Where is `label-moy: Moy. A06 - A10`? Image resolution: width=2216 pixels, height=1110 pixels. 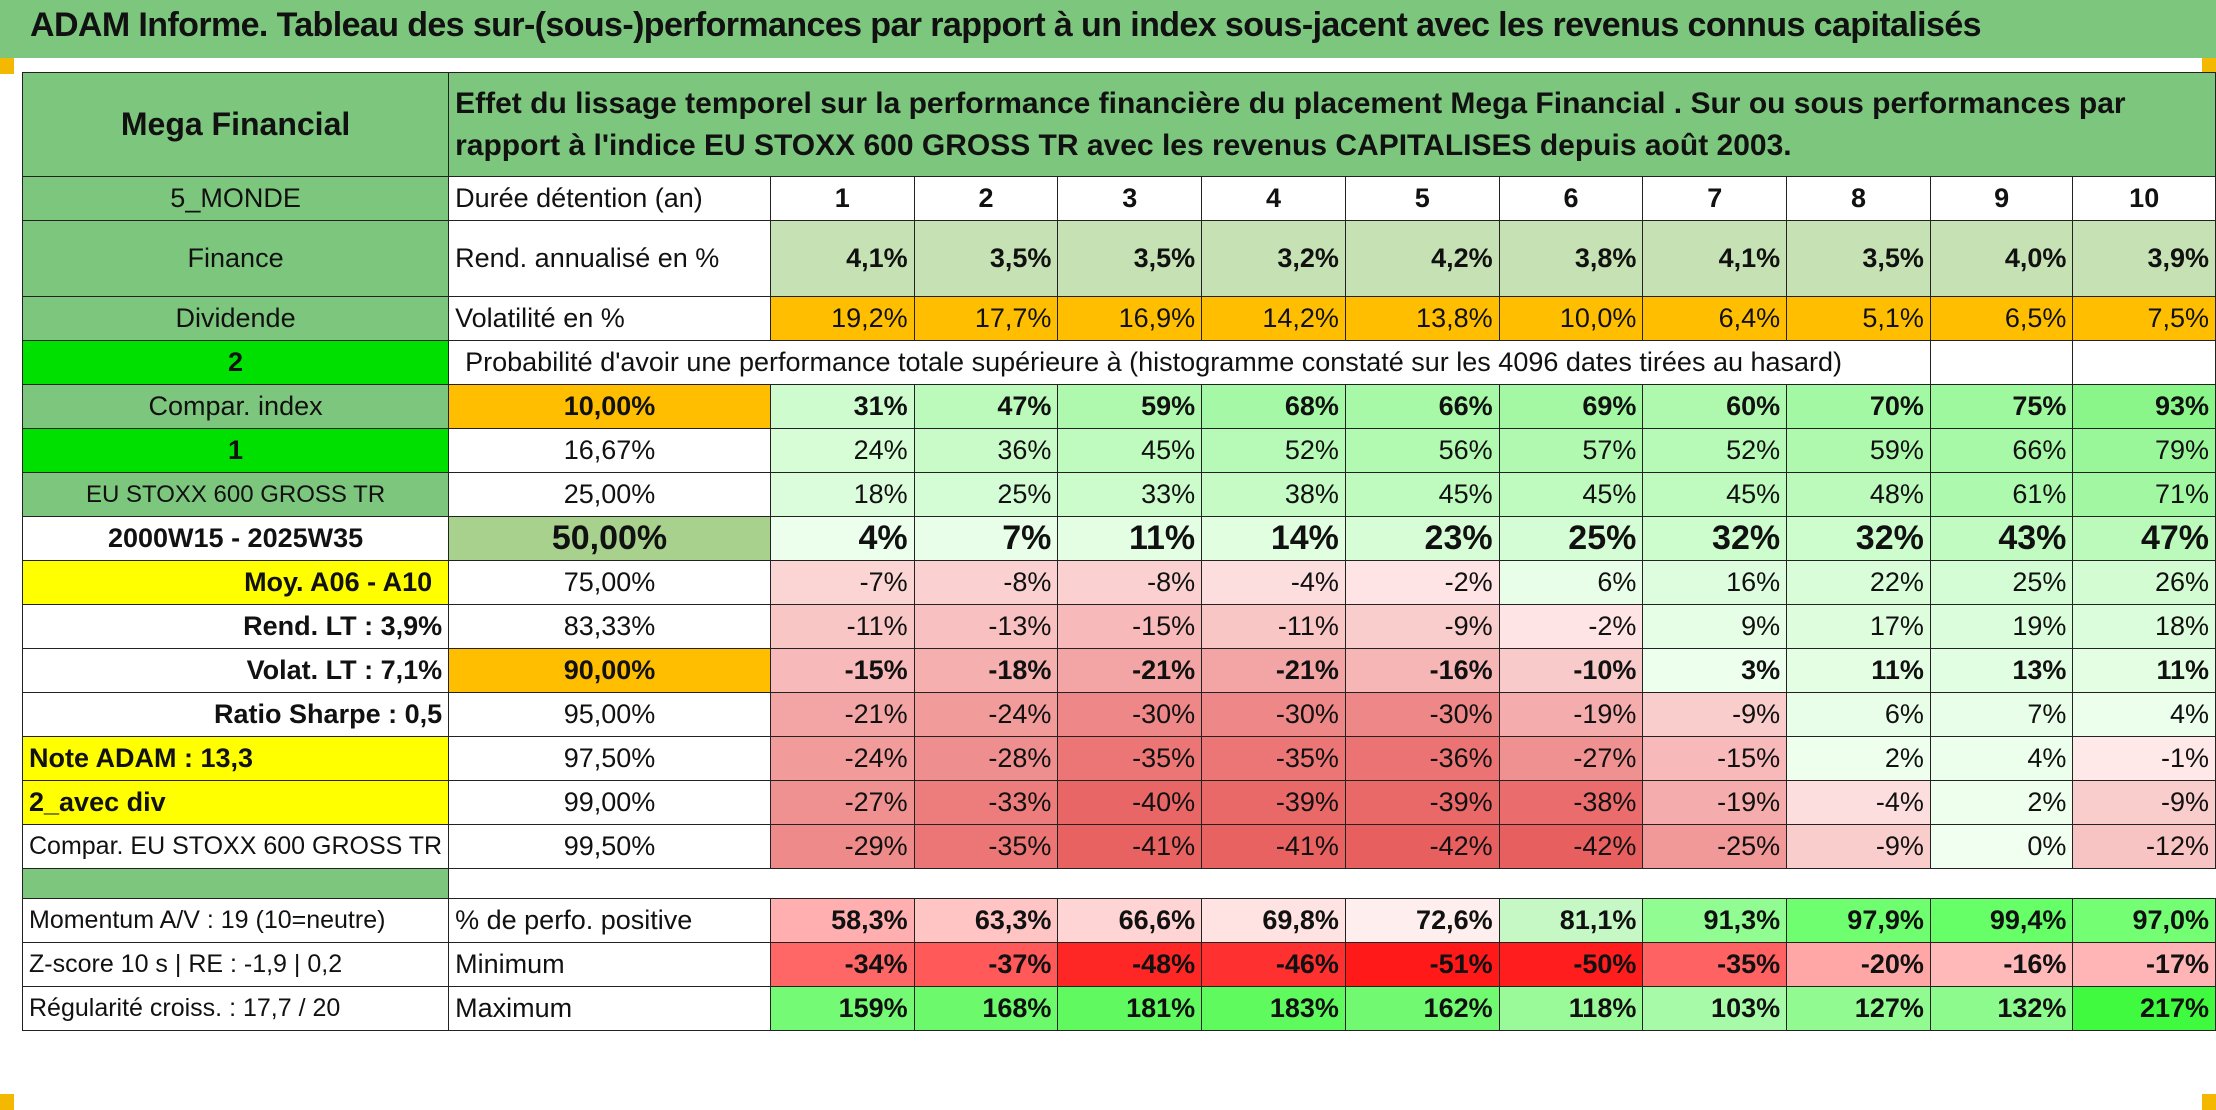
label-moy: Moy. A06 - A10 is located at coordinates (235, 582).